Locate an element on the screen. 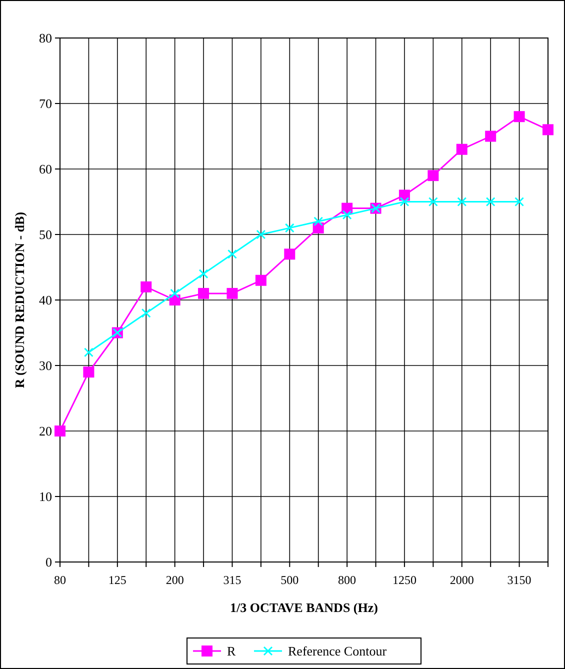  x-axis-title: 1/3 OCTAVE BANDS (Hz) is located at coordinates (304, 607).